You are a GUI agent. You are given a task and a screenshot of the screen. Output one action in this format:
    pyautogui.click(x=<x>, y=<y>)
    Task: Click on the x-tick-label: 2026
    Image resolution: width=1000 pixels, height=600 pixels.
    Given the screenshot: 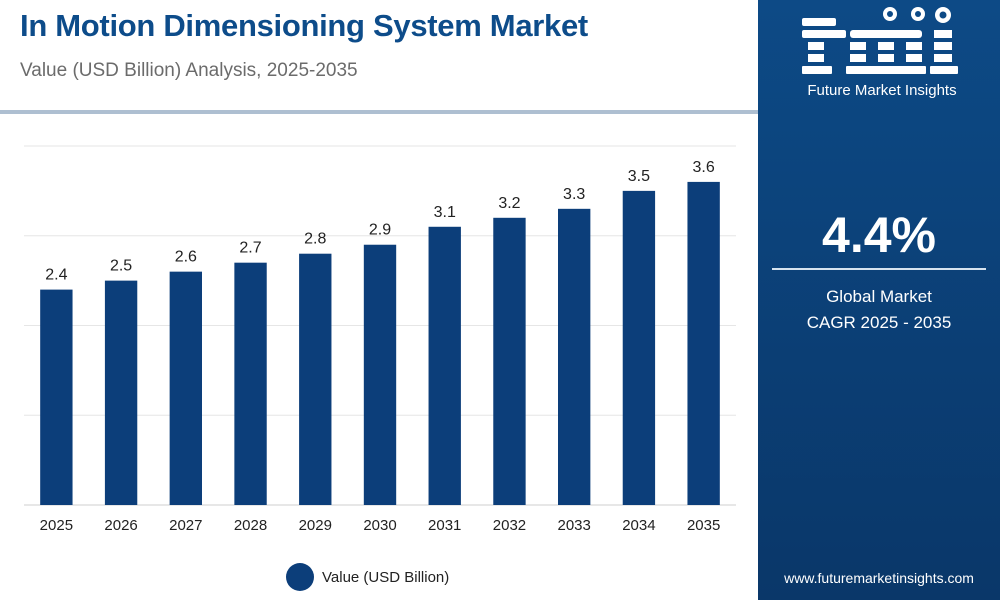 What is the action you would take?
    pyautogui.click(x=120, y=525)
    